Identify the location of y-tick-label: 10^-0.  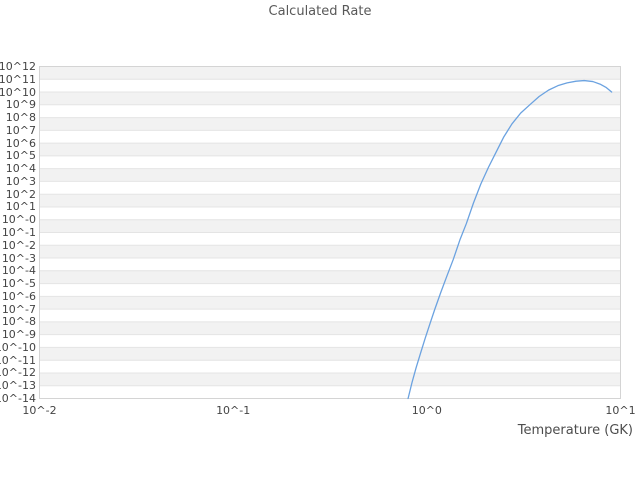
(18, 220).